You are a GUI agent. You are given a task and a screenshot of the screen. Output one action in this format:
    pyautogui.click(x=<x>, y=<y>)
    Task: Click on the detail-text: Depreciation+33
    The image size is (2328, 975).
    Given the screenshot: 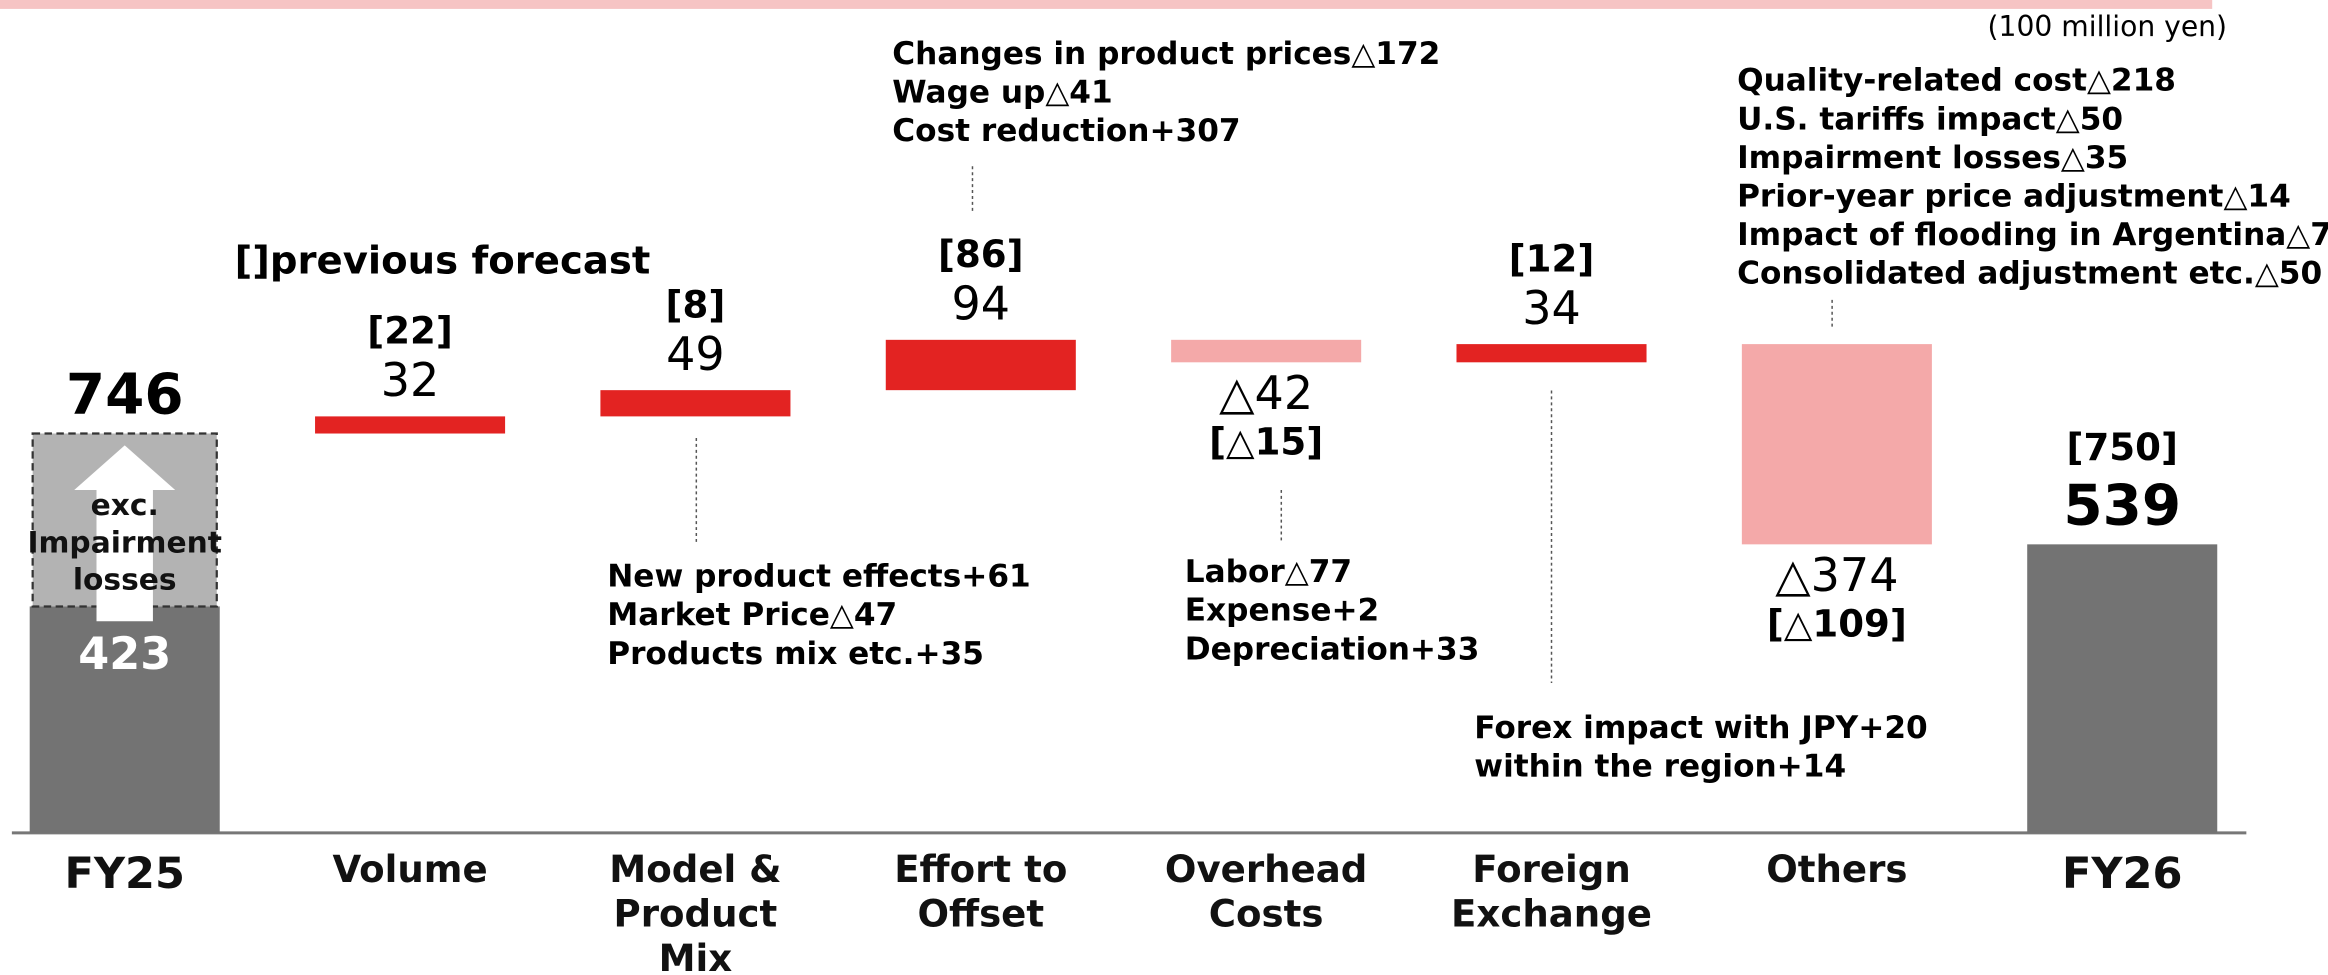 What is the action you would take?
    pyautogui.click(x=1332, y=649)
    